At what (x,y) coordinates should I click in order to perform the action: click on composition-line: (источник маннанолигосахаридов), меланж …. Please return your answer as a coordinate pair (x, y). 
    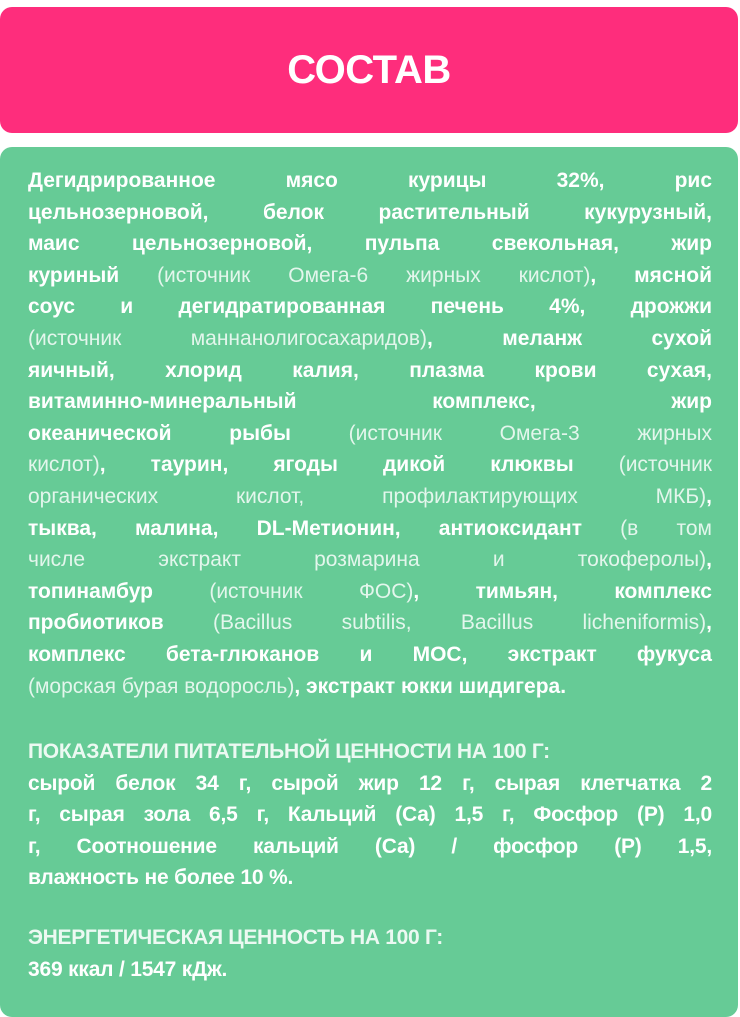
    Looking at the image, I should click on (370, 339).